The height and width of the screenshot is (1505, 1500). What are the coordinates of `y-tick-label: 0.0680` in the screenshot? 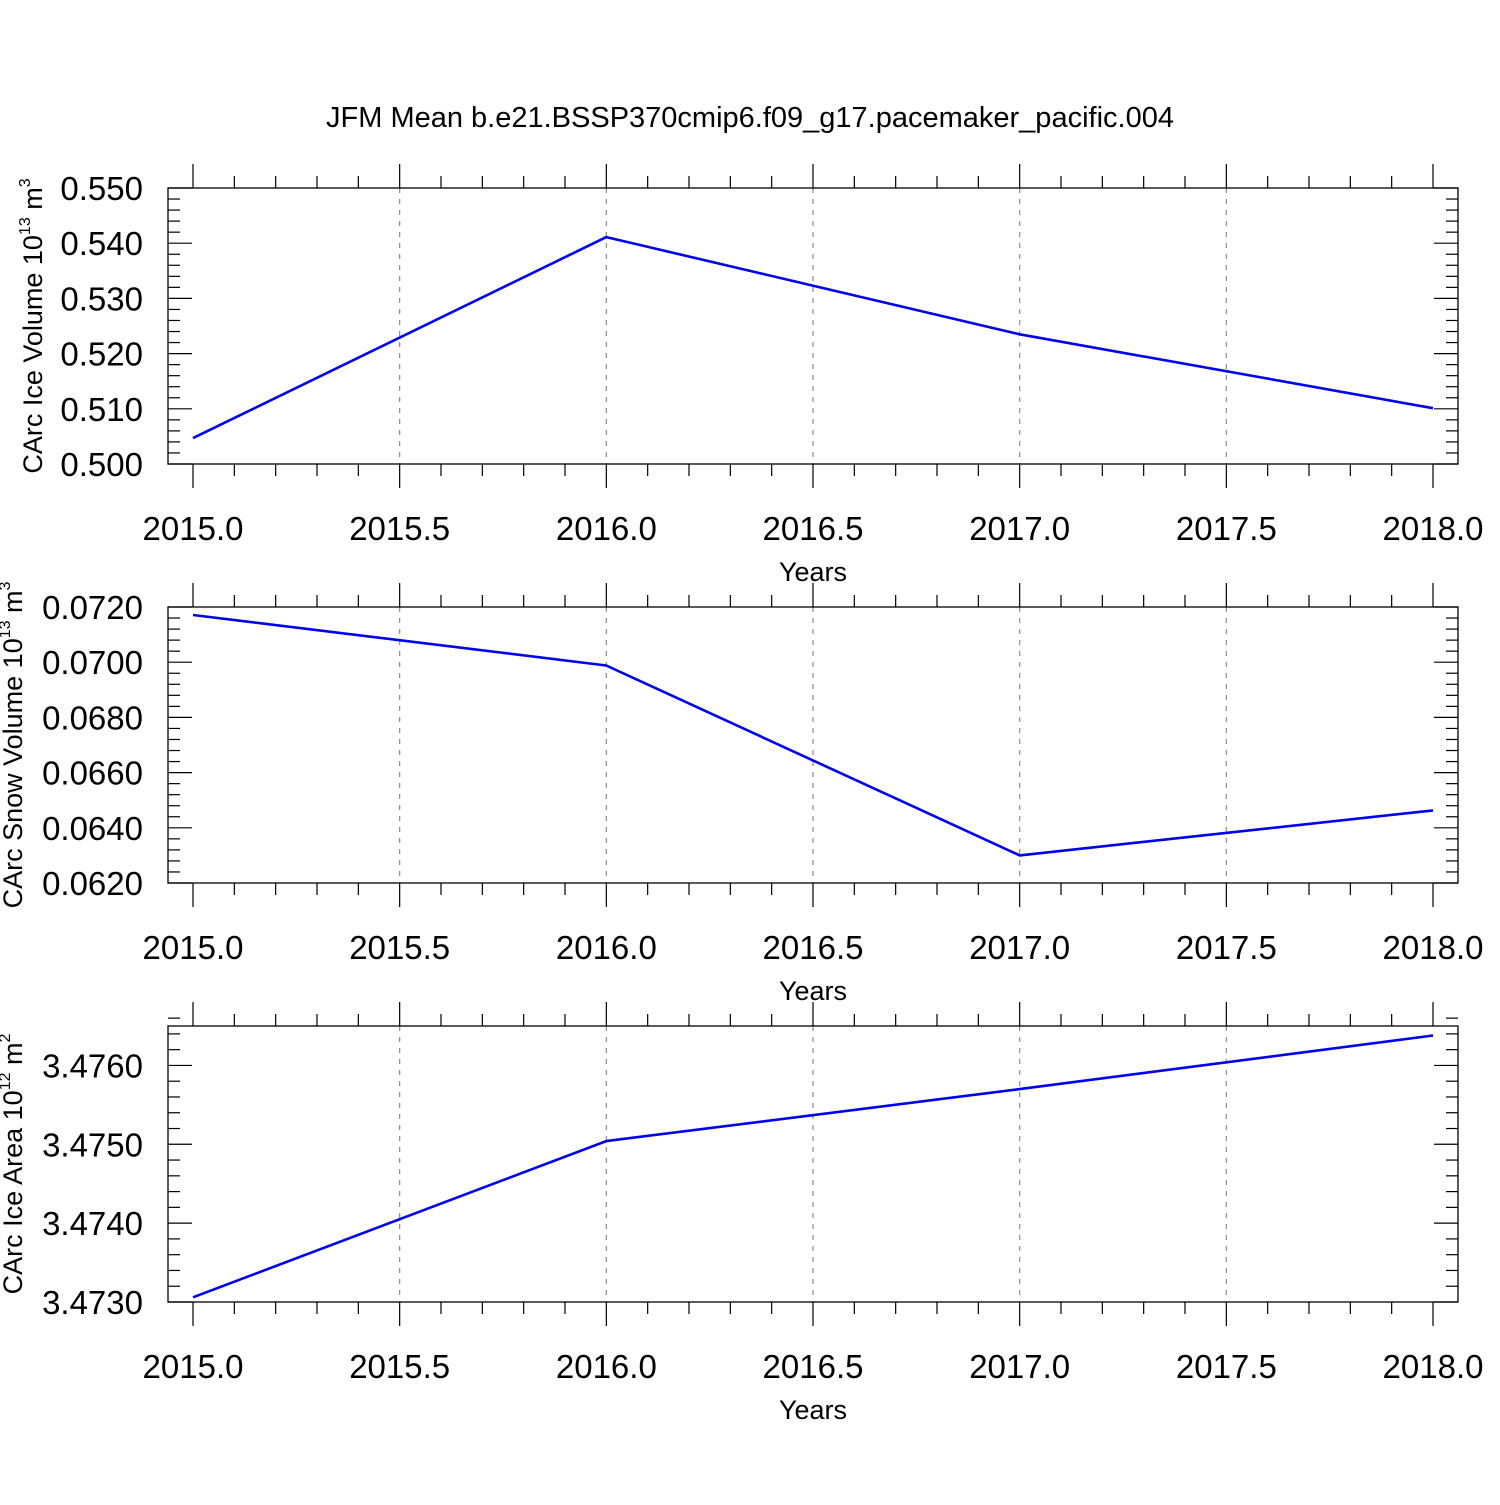 It's located at (92, 717).